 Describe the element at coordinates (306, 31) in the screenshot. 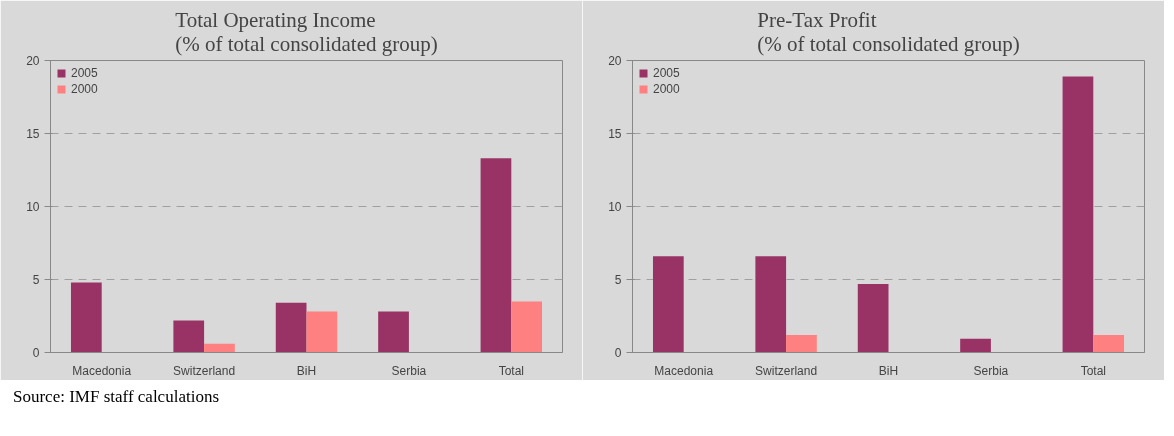

I see `chart-title: Total Operating Income (% of total consolidated group)` at that location.